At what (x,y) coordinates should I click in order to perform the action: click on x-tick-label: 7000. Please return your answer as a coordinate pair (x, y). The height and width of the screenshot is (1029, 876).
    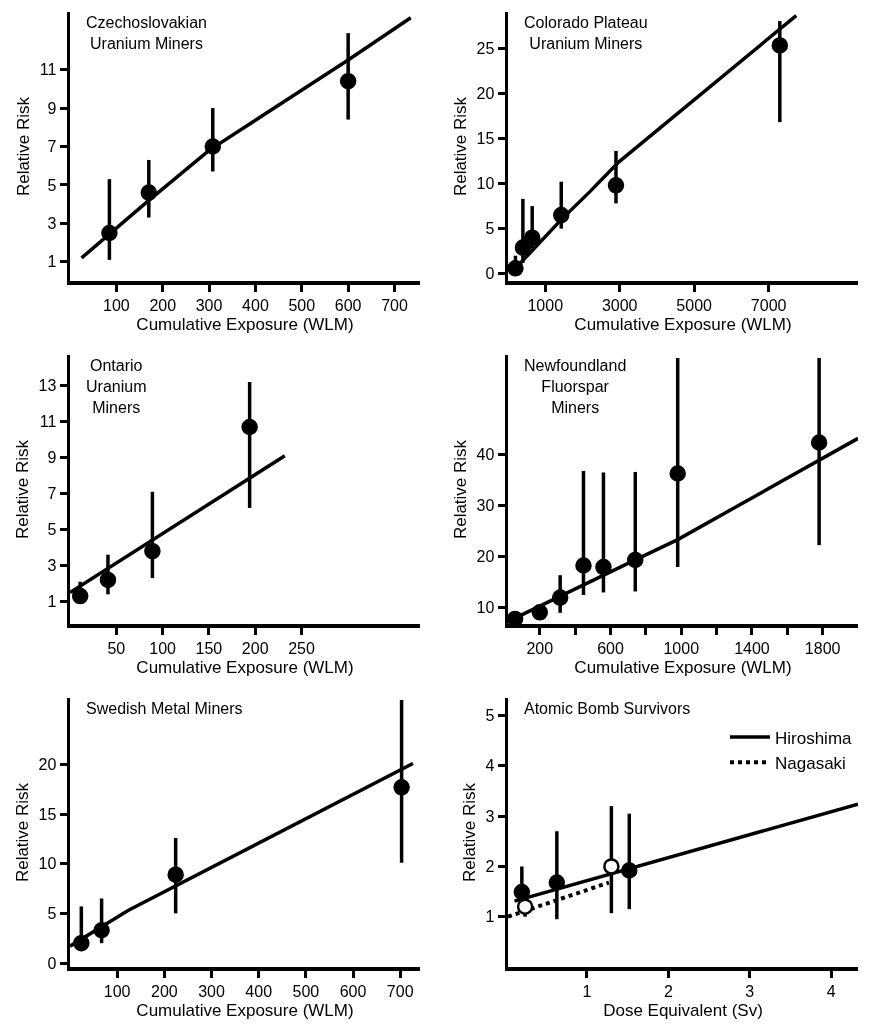
    Looking at the image, I should click on (768, 305).